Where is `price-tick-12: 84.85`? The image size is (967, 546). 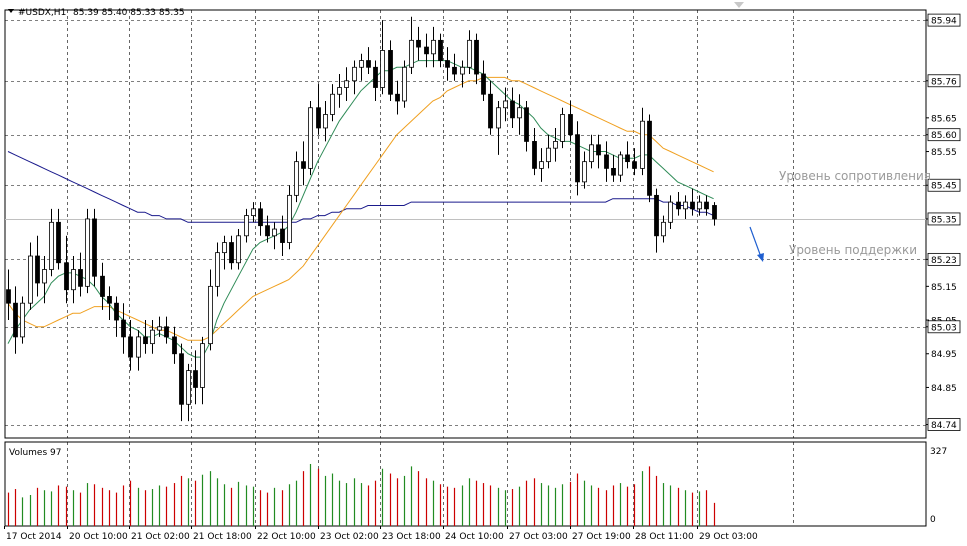 price-tick-12: 84.85 is located at coordinates (944, 389).